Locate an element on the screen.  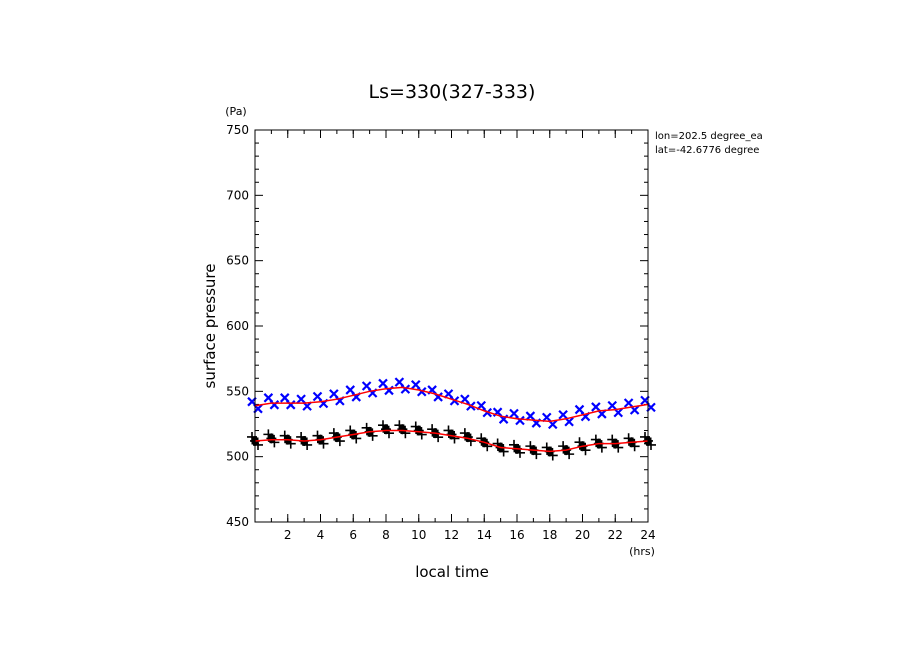
y-tick-label: 700 is located at coordinates (237, 195).